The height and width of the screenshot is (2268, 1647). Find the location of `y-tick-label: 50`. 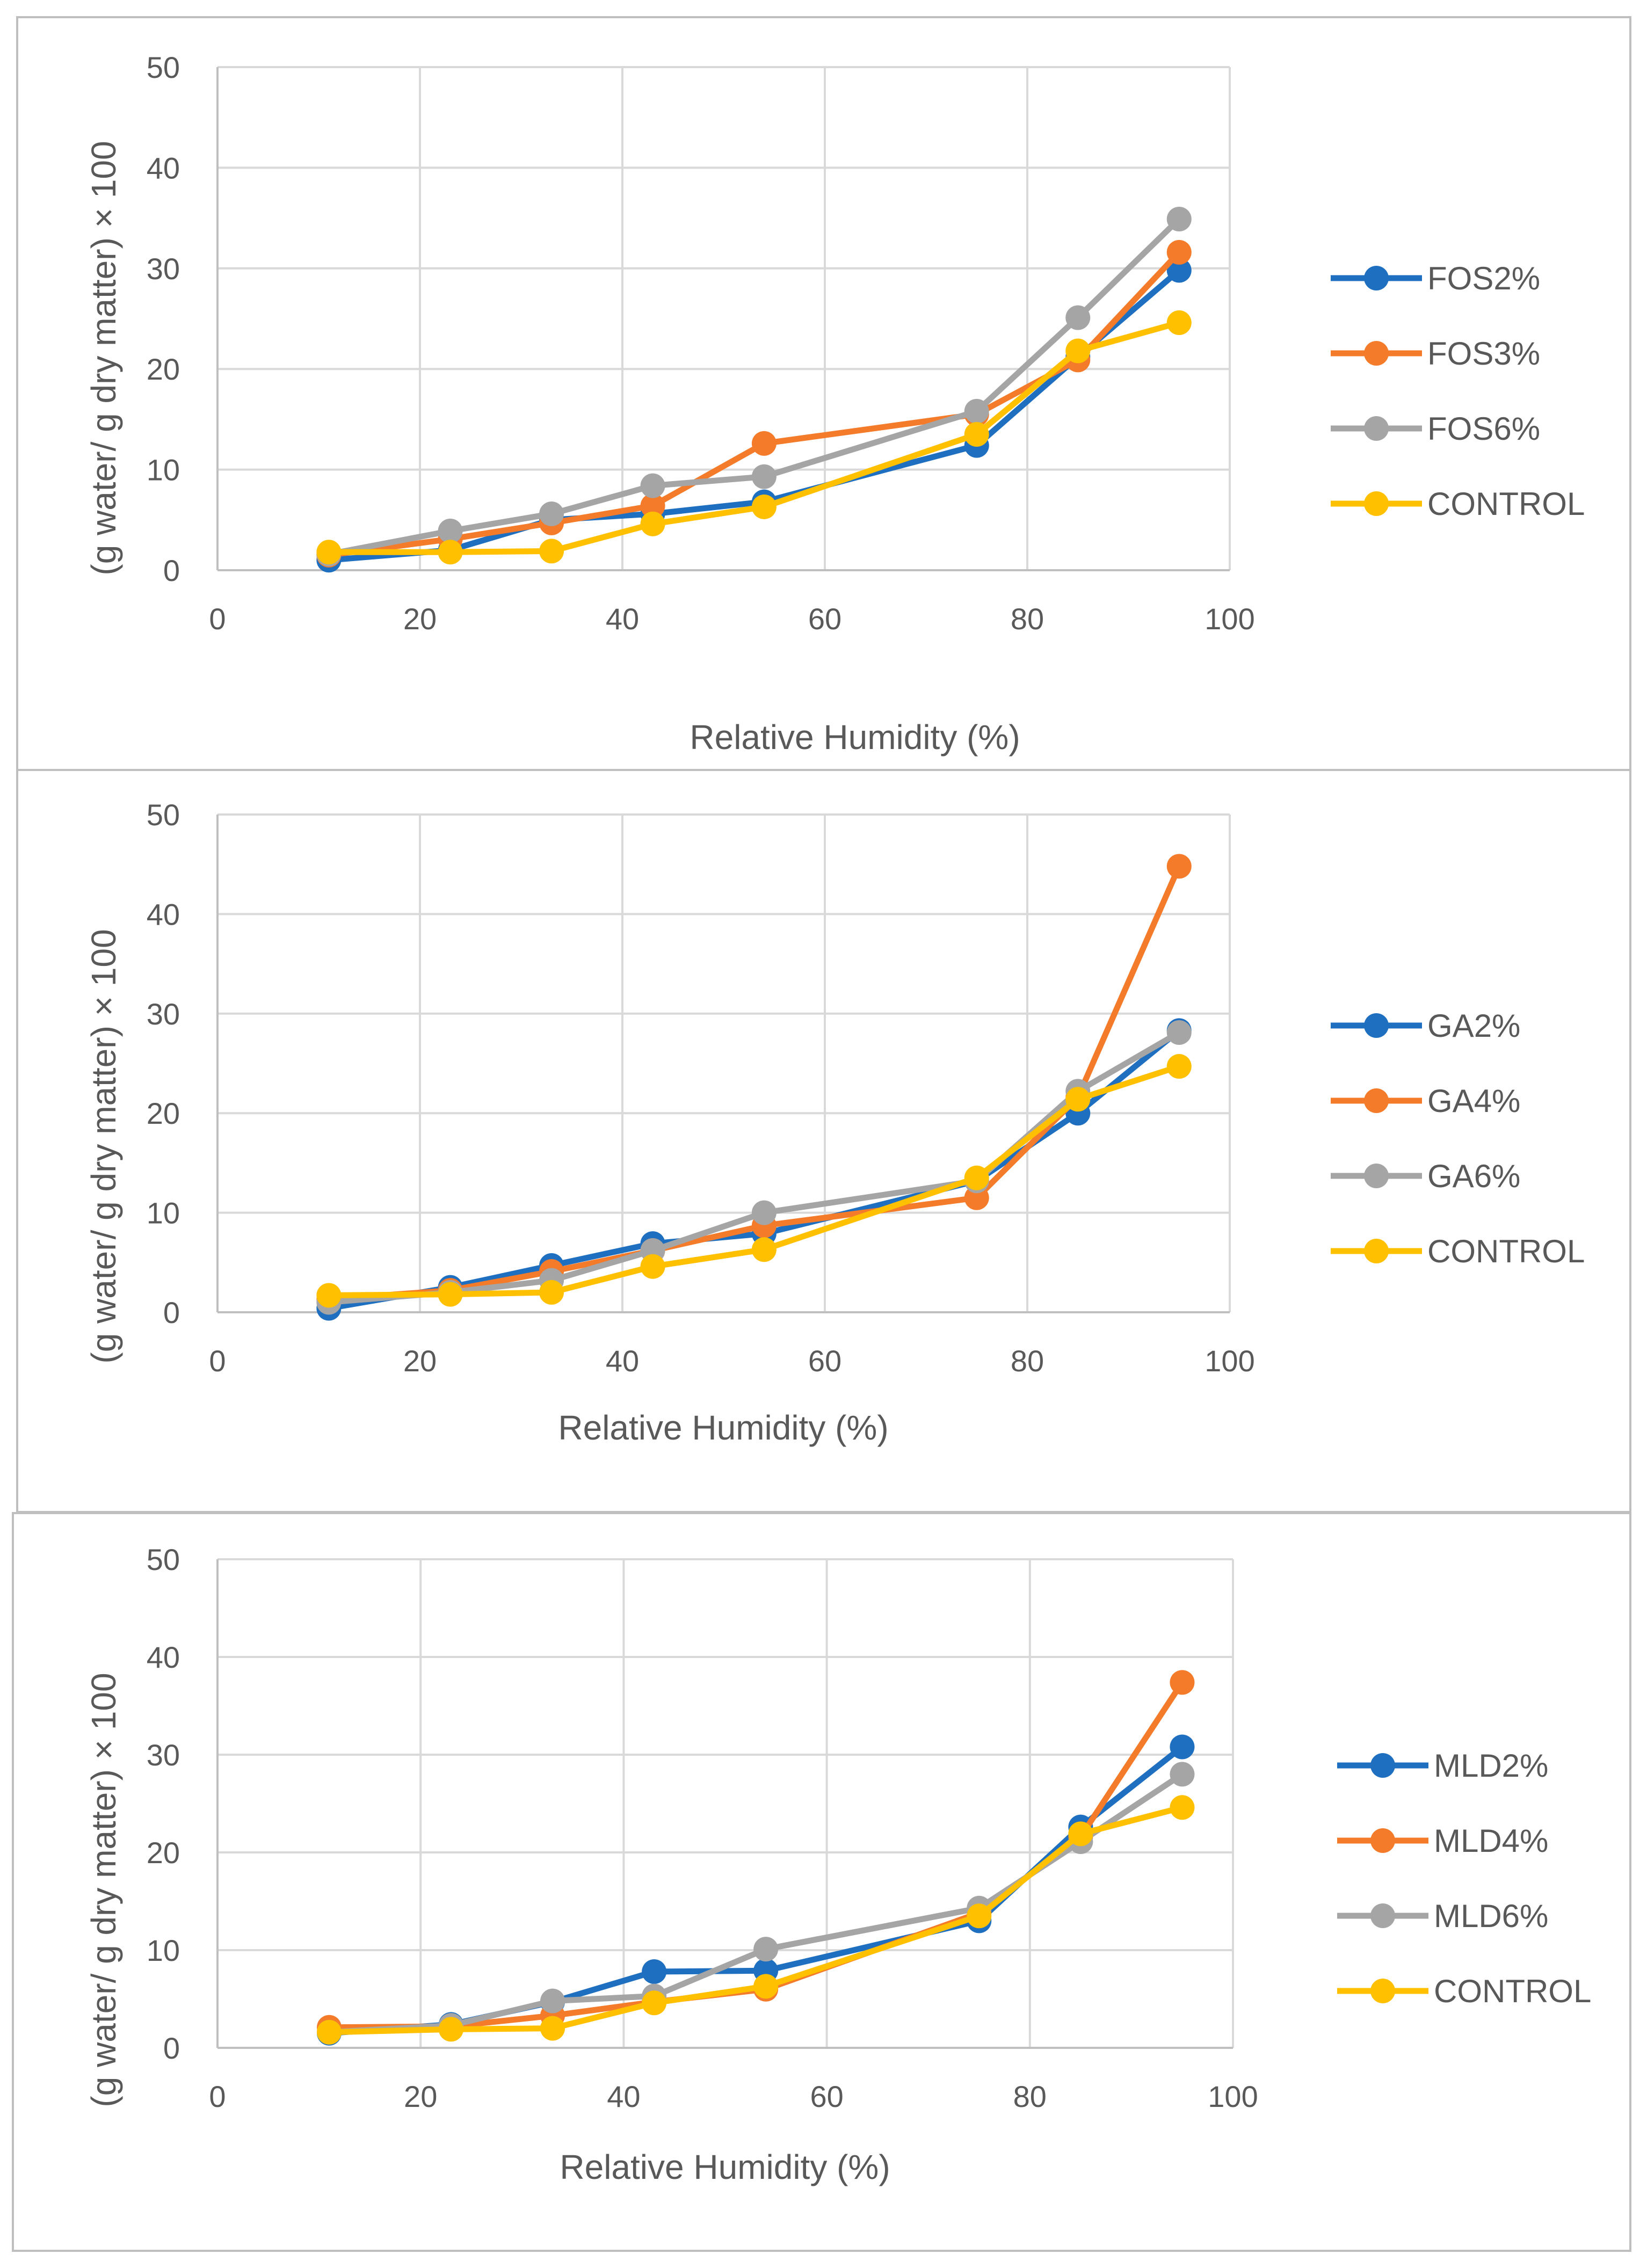

y-tick-label: 50 is located at coordinates (163, 815).